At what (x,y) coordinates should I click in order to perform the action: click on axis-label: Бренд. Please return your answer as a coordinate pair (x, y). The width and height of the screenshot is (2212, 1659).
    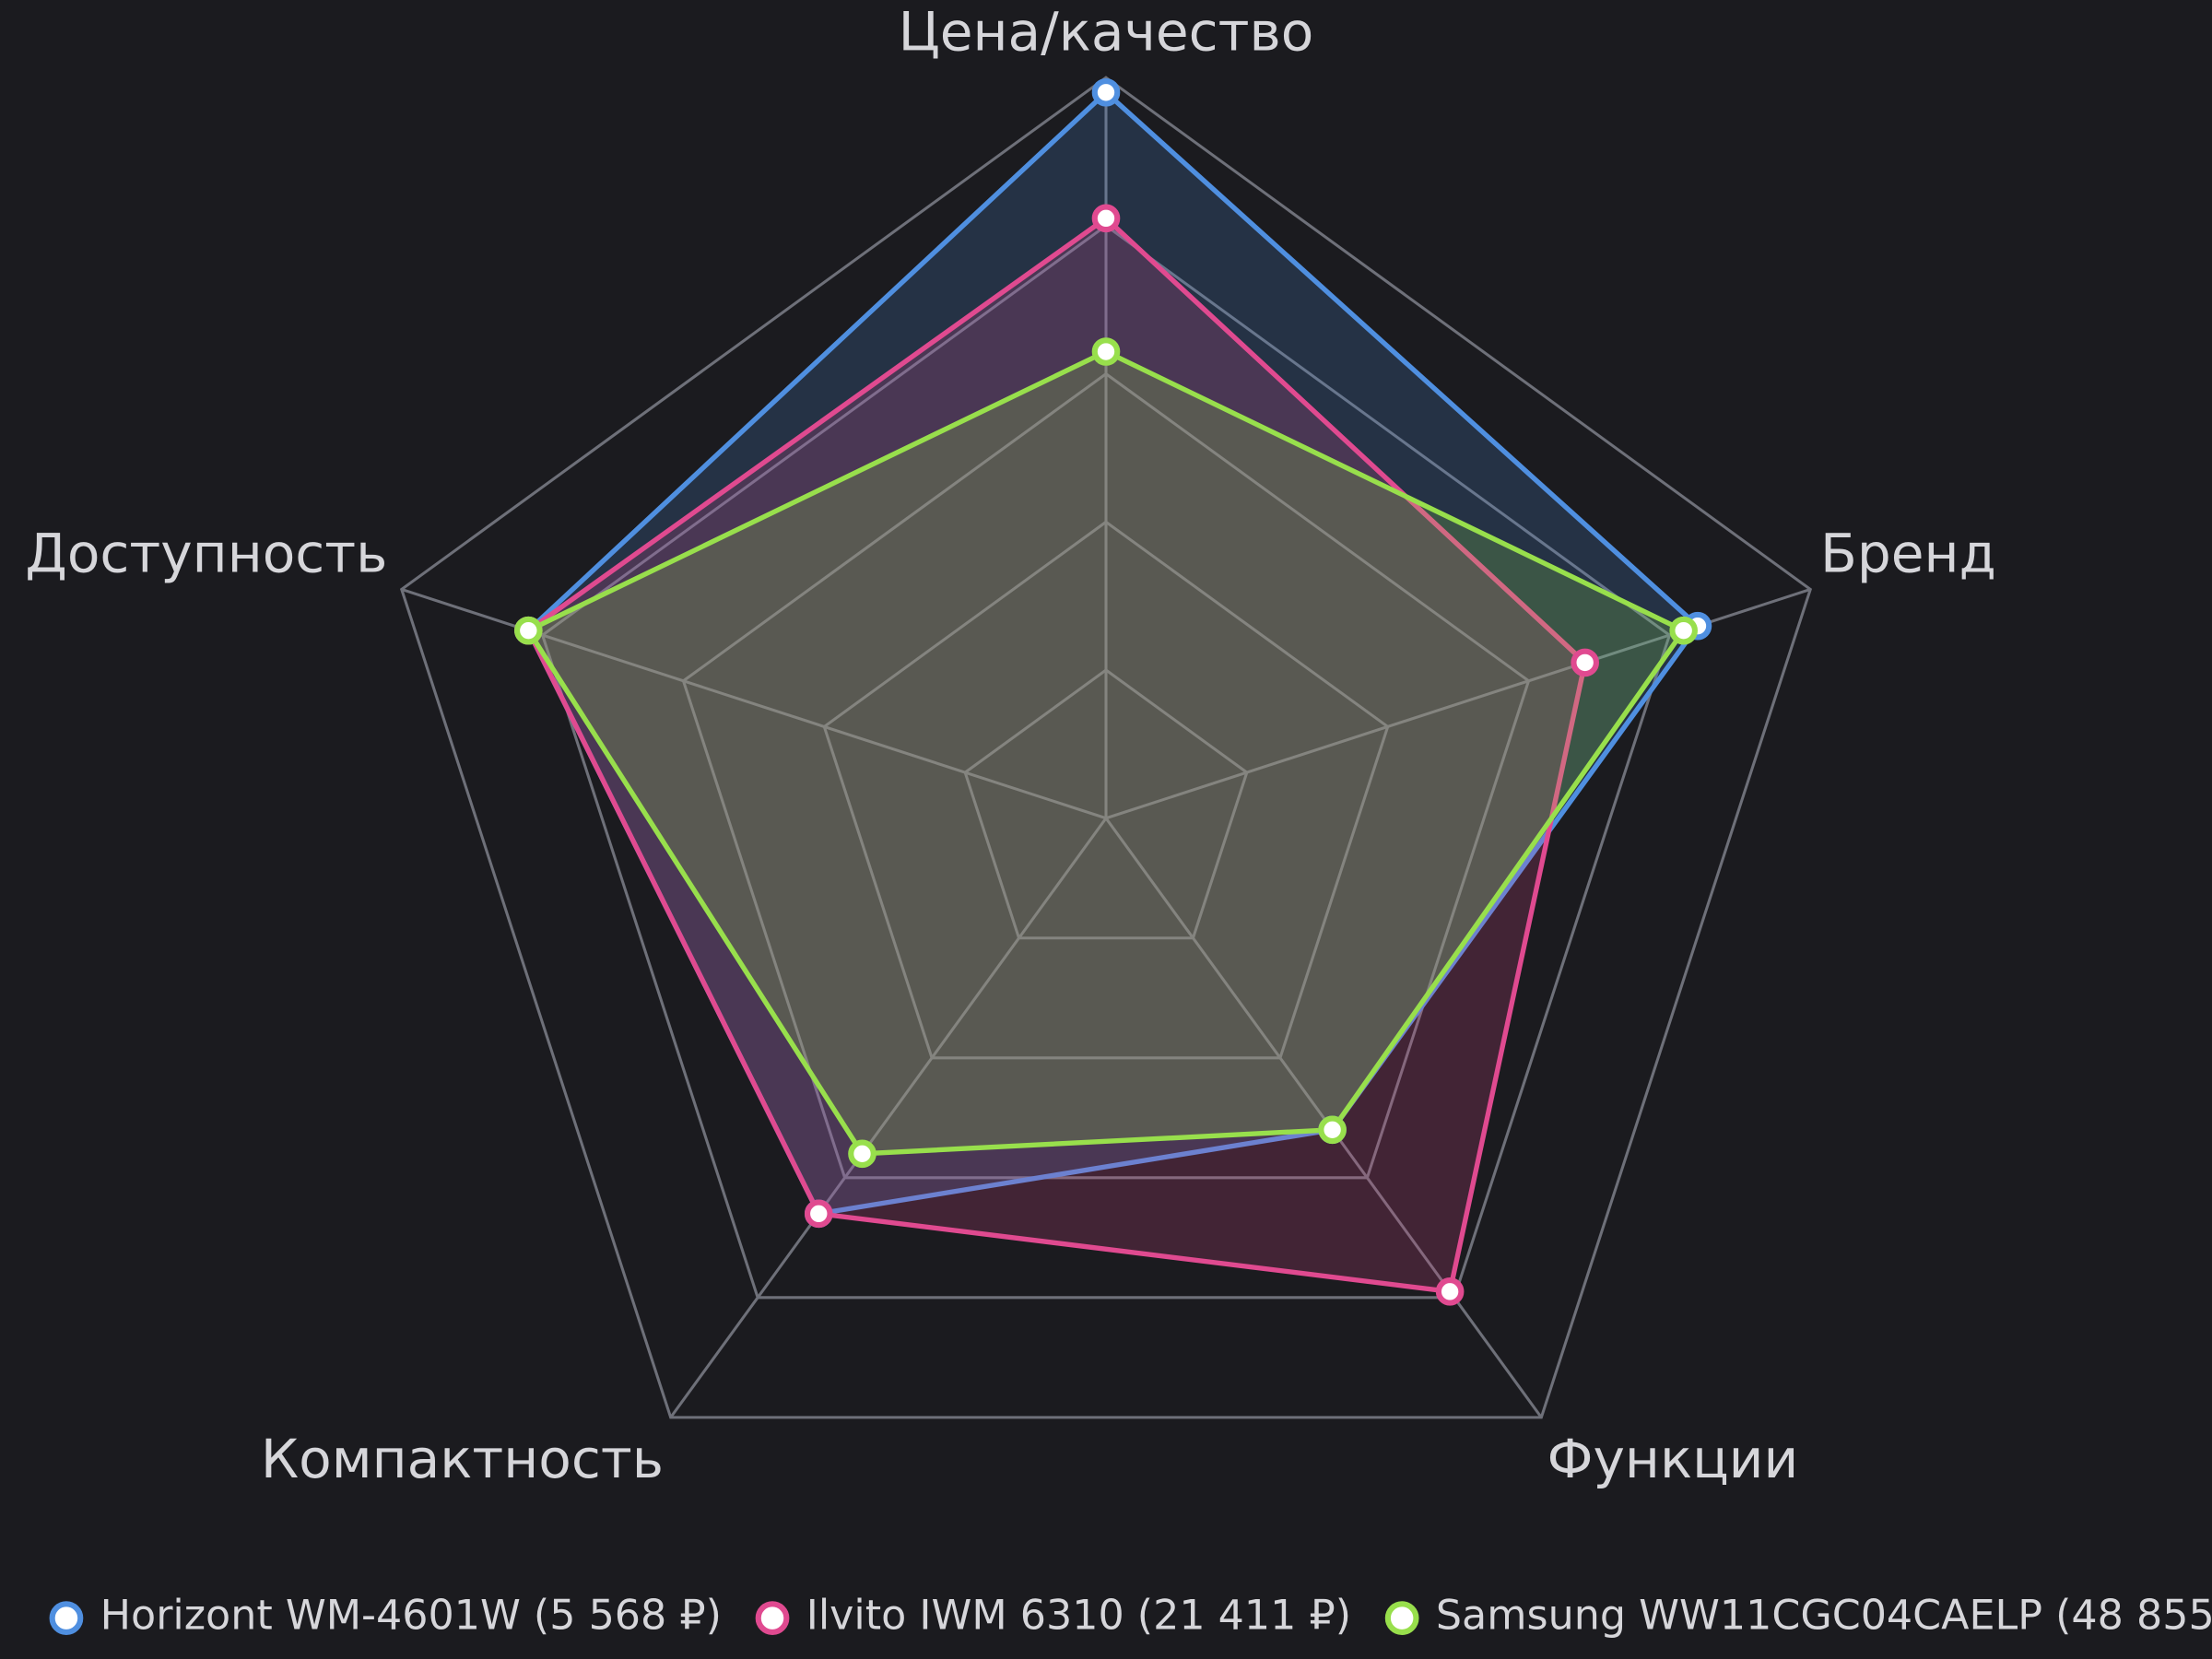
    Looking at the image, I should click on (1908, 553).